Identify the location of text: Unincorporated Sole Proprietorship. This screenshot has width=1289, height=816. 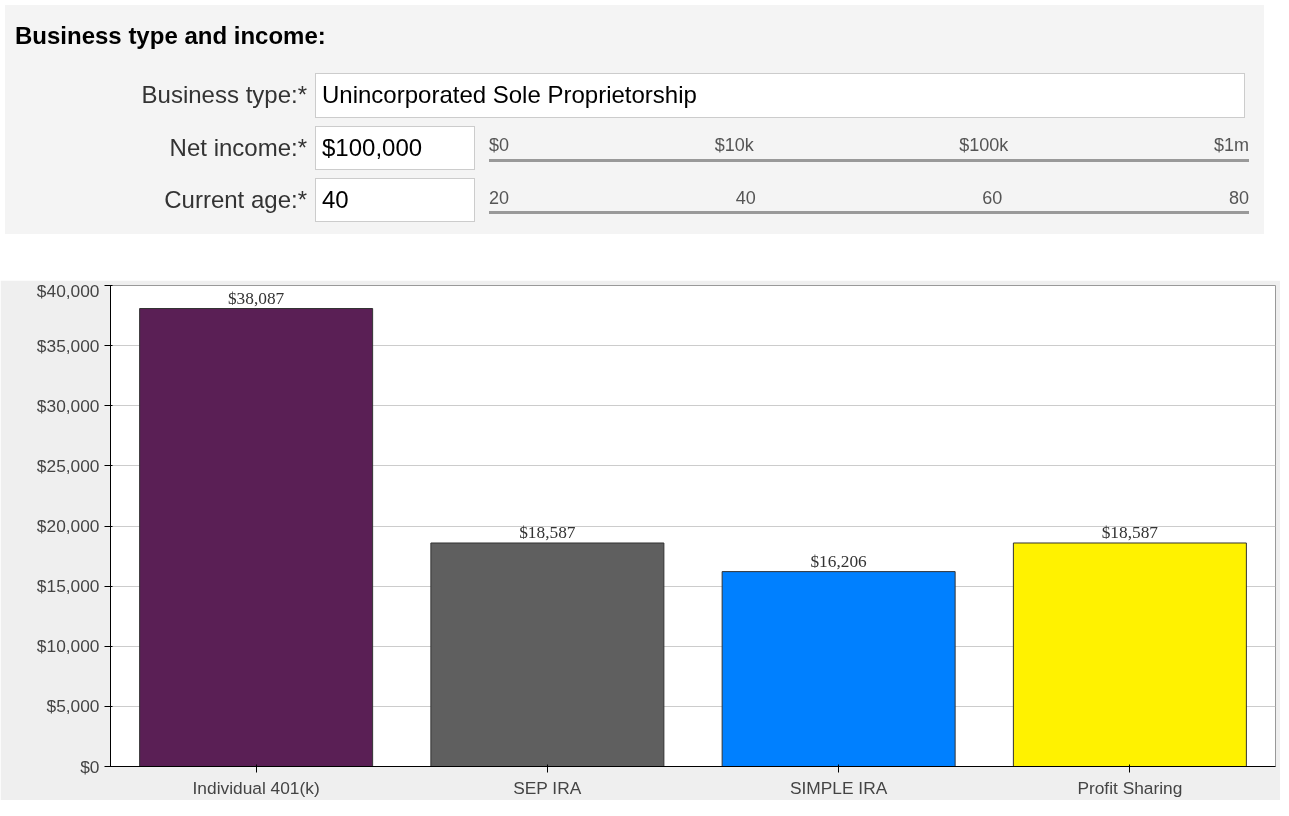
(780, 95).